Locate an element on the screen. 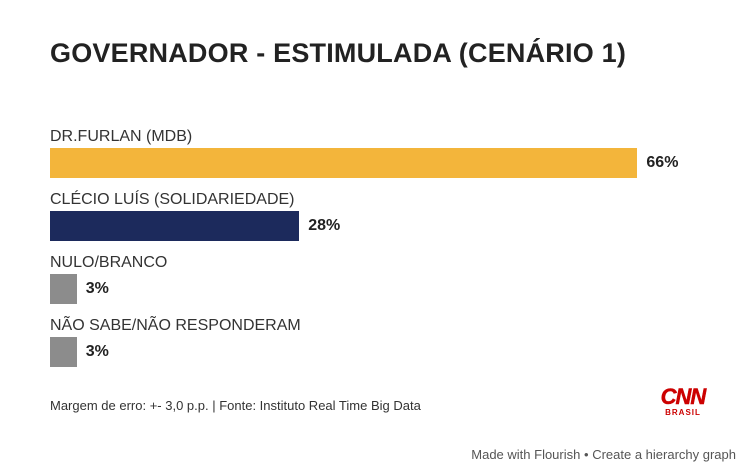 The height and width of the screenshot is (466, 750). made-with-flourish-link: Made with Flourish is located at coordinates (526, 454).